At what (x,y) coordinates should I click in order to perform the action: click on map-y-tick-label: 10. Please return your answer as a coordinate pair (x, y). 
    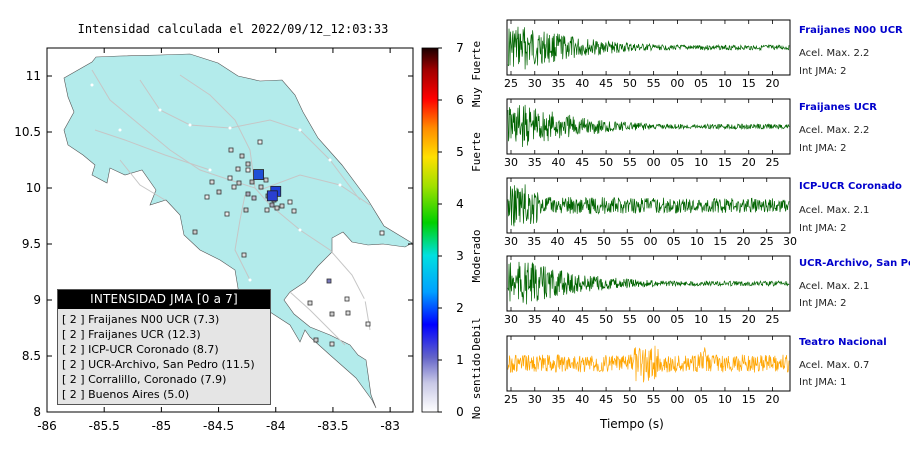
    Looking at the image, I should click on (33, 188).